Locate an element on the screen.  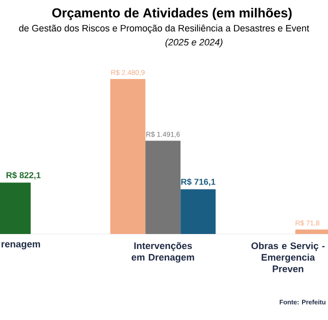
chart-subtitle: de Gestão dos Riscos e Promoção da Resiliência a Desastres e Event is located at coordinates (164, 29).